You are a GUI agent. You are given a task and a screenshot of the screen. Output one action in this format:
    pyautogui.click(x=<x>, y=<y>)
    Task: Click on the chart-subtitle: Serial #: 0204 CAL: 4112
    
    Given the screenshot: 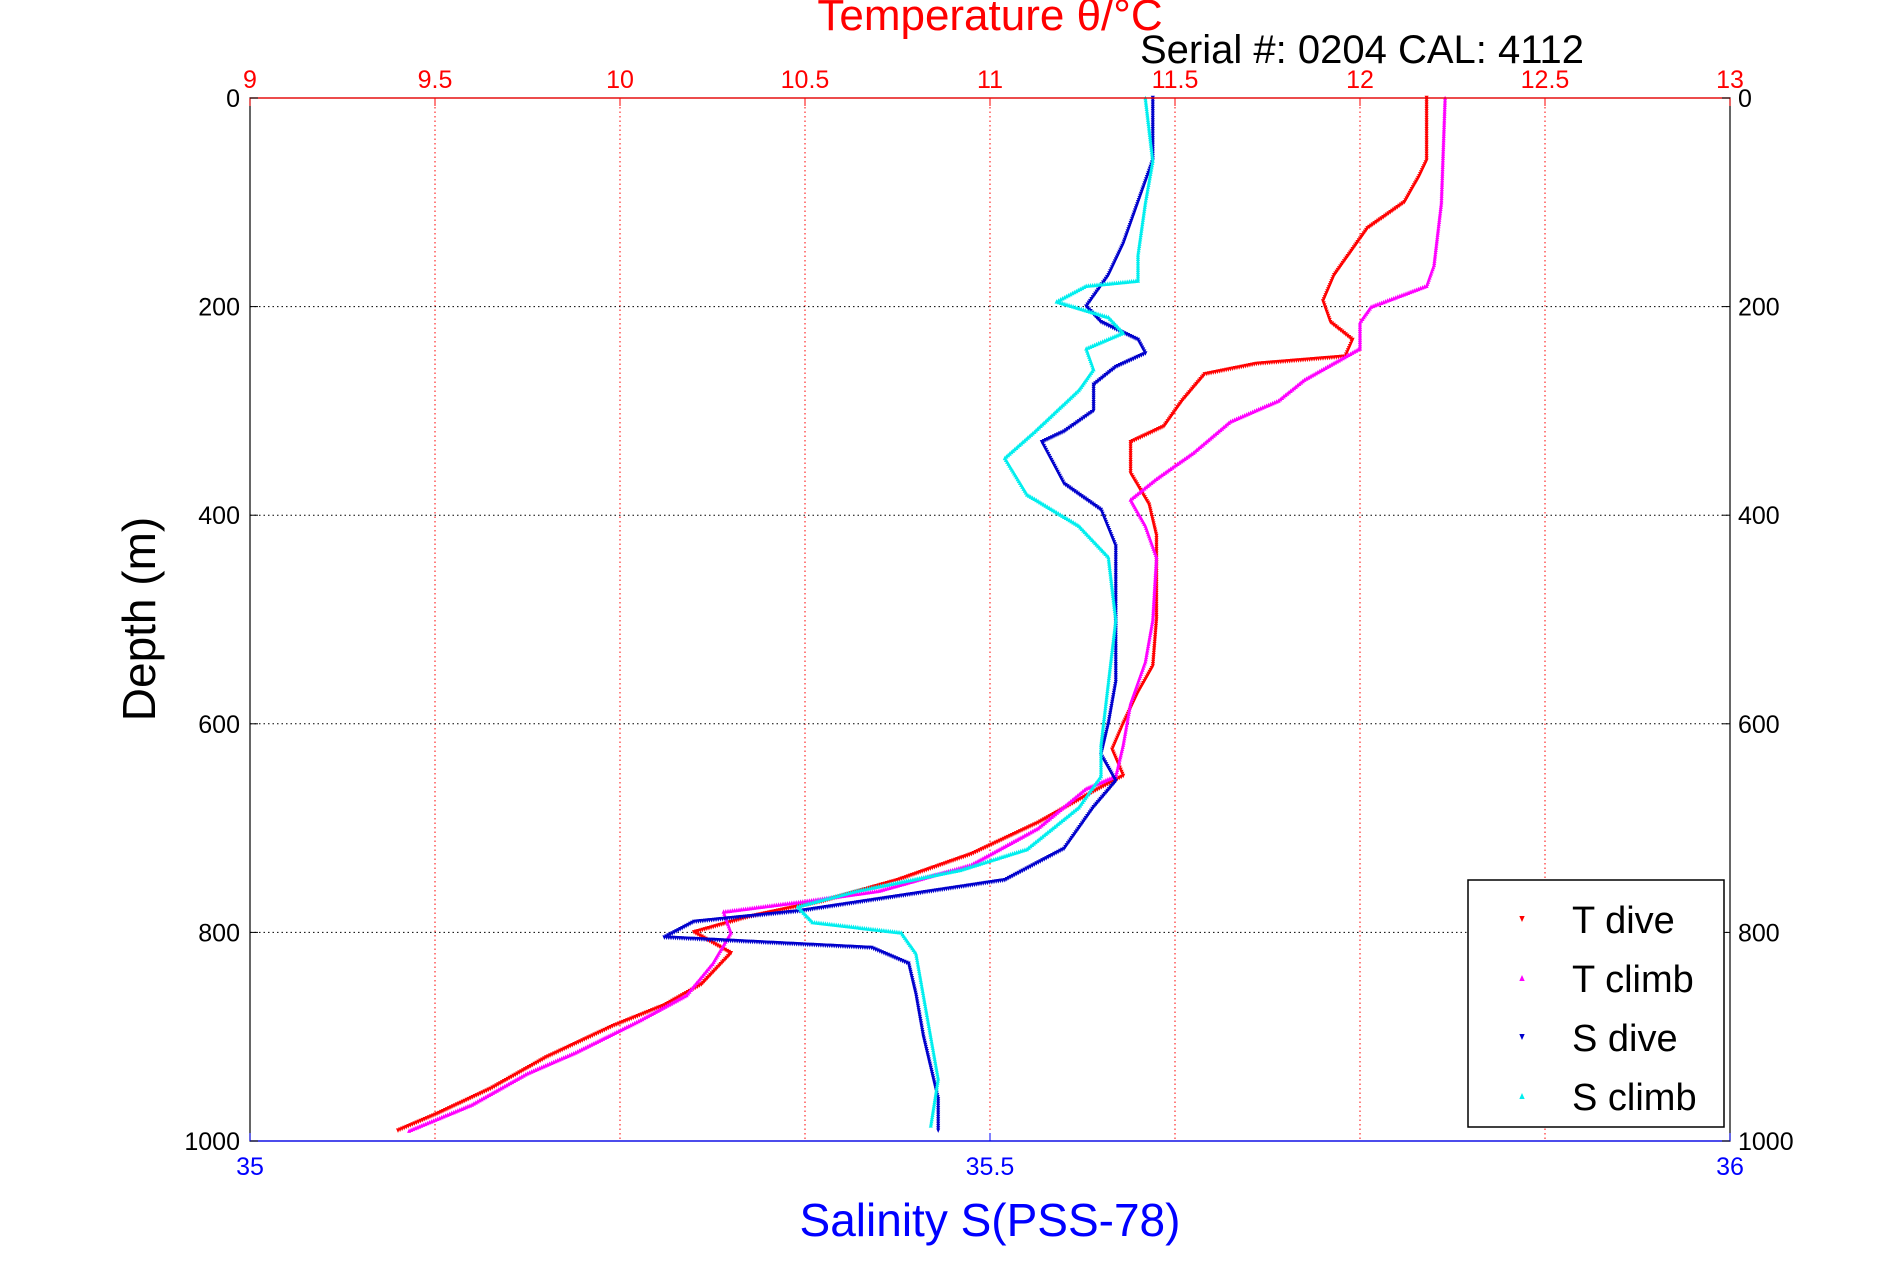 What is the action you would take?
    pyautogui.click(x=1362, y=50)
    